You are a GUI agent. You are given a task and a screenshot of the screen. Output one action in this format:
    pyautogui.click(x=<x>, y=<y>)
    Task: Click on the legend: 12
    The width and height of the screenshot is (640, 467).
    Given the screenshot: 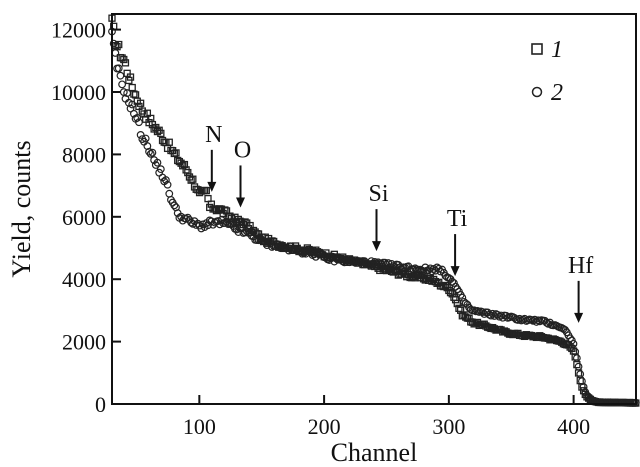 What is the action you would take?
    pyautogui.click(x=547, y=71)
    